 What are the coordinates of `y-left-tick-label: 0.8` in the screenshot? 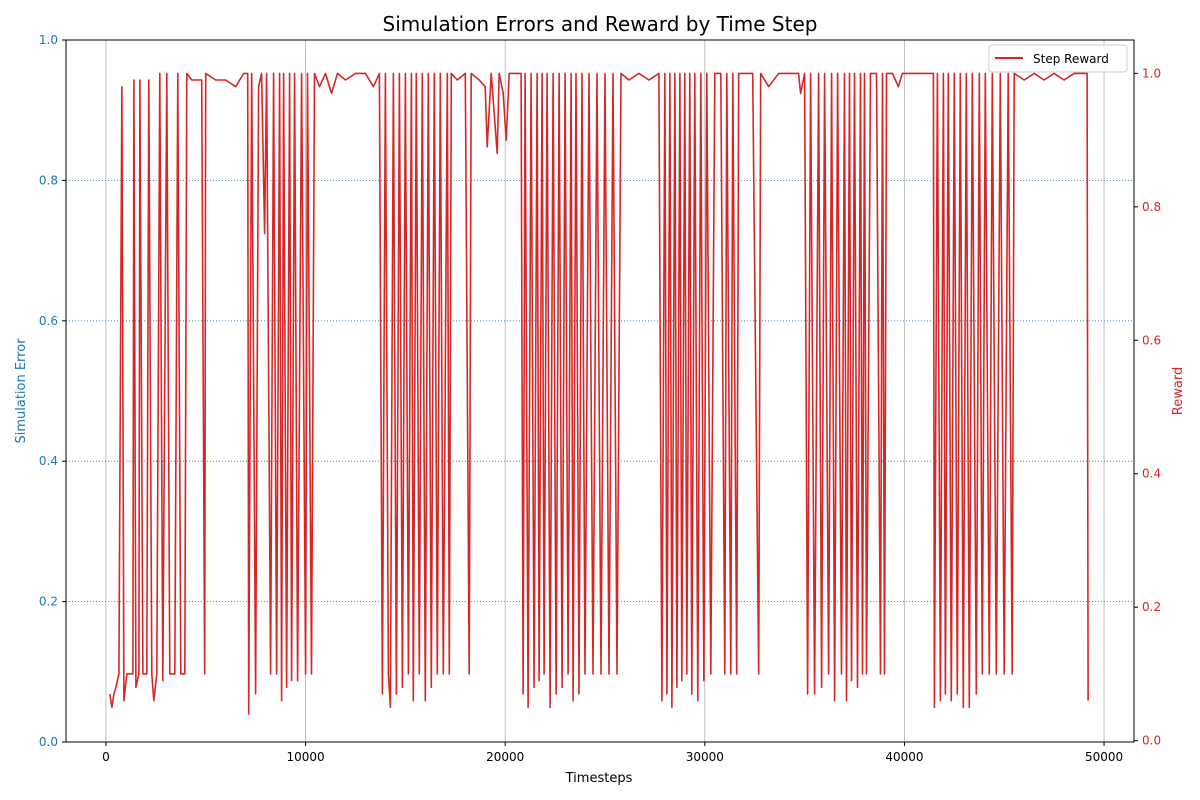 It's located at (48, 180).